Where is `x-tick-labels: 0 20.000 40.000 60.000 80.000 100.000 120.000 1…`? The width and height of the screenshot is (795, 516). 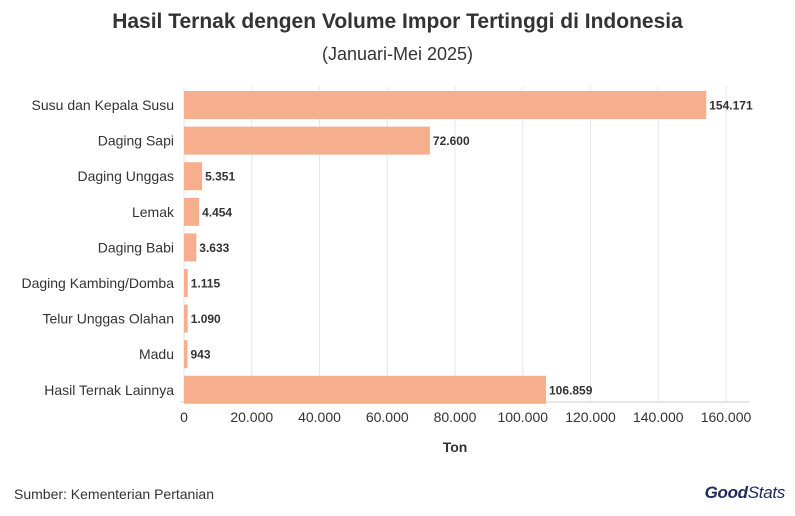
x-tick-labels: 0 20.000 40.000 60.000 80.000 100.000 120.000 1… is located at coordinates (465, 417).